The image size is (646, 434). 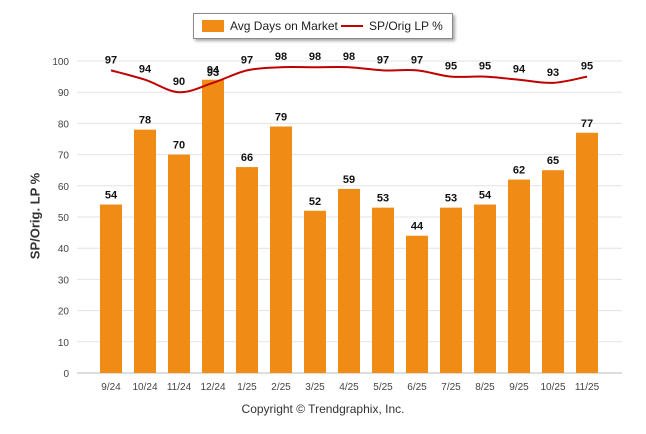 I want to click on x-tick-label: 10/25, so click(x=552, y=387).